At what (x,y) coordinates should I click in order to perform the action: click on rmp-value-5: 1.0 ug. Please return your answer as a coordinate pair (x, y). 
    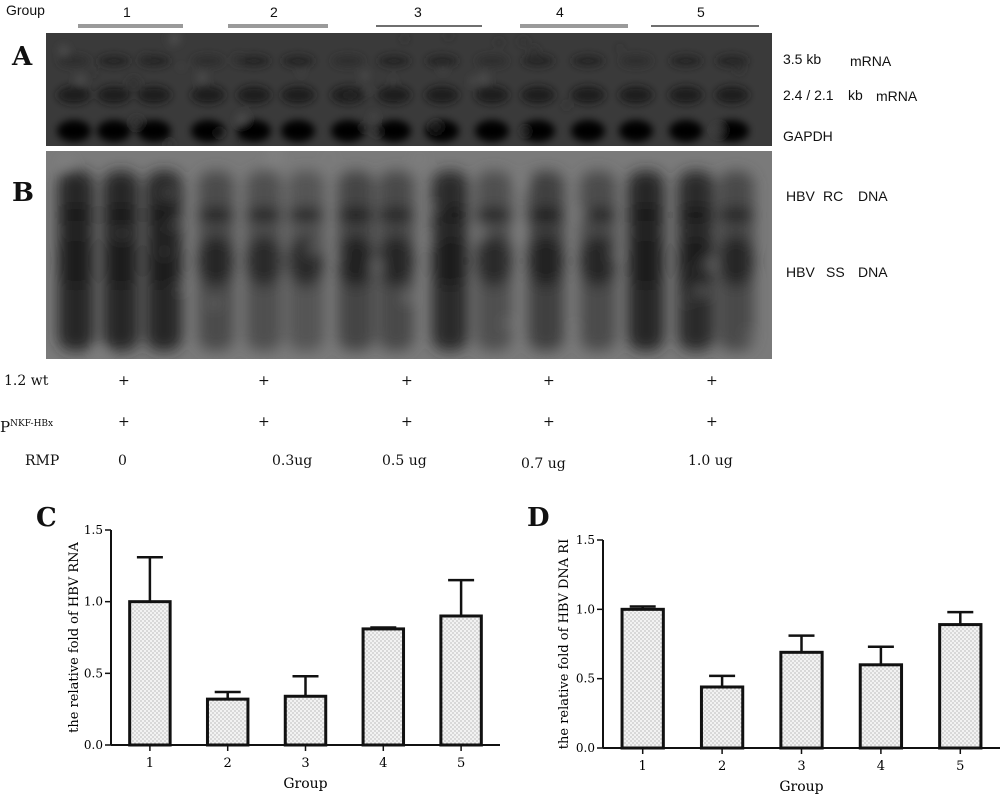
    Looking at the image, I should click on (710, 461).